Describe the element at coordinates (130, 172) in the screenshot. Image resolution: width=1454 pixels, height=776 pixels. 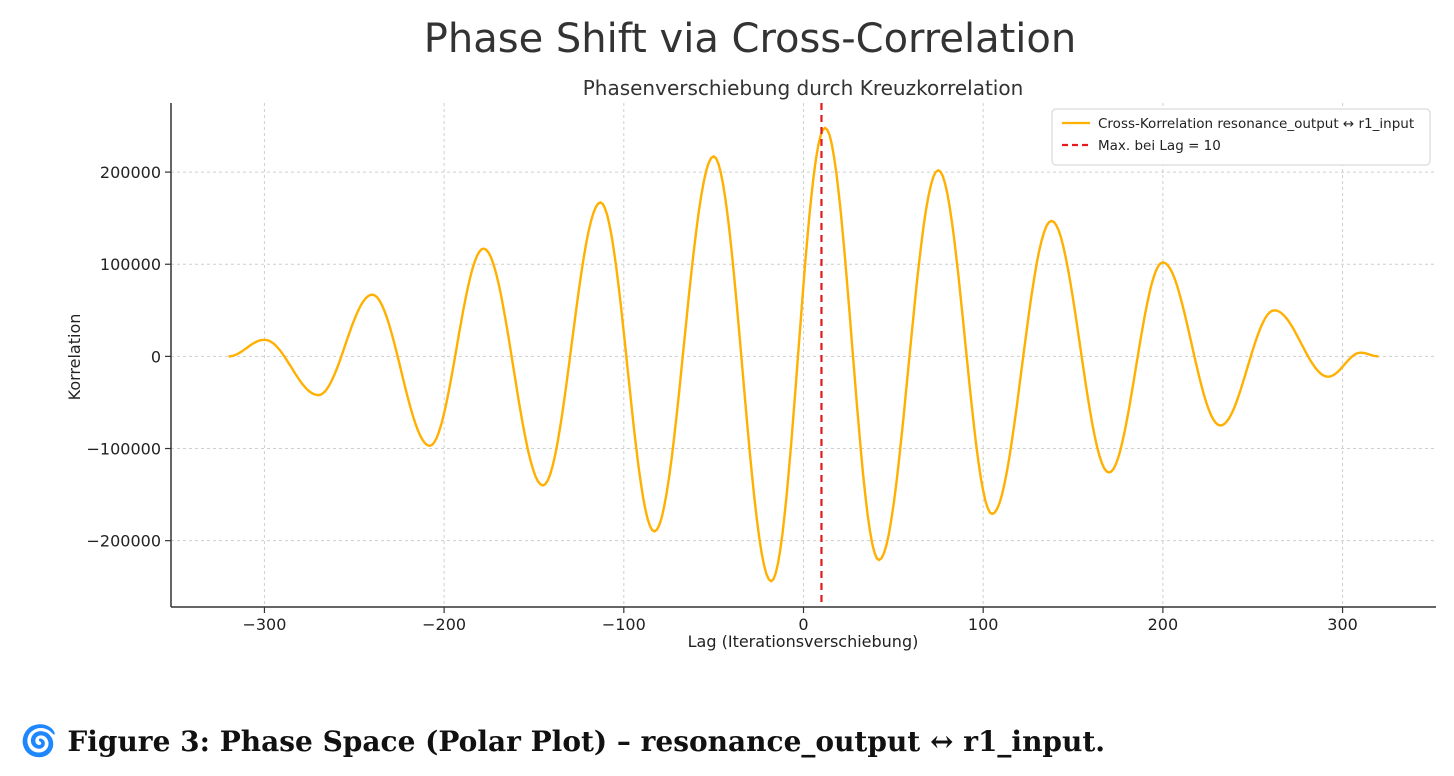
I see `y-tick-label: 200000` at that location.